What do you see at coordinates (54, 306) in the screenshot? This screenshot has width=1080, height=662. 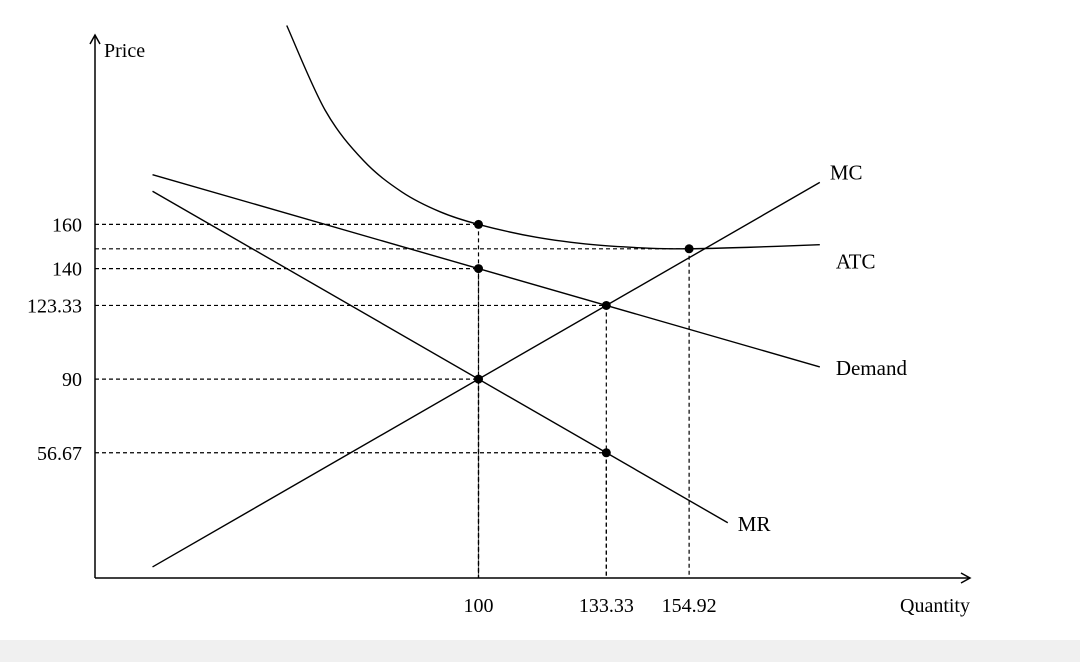 I see `y-tick-label: 123.33` at bounding box center [54, 306].